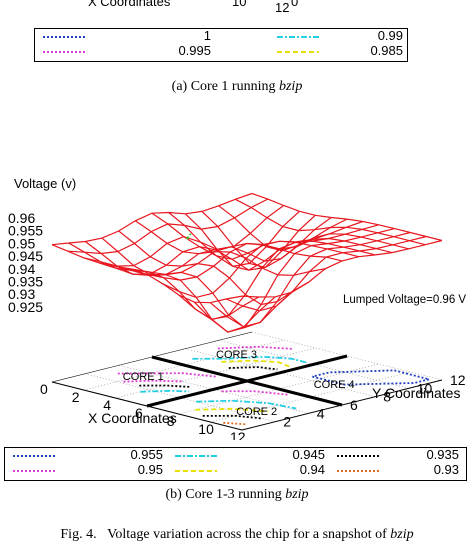  I want to click on legend-bottom-entry-0-935: 0.935, so click(397, 455).